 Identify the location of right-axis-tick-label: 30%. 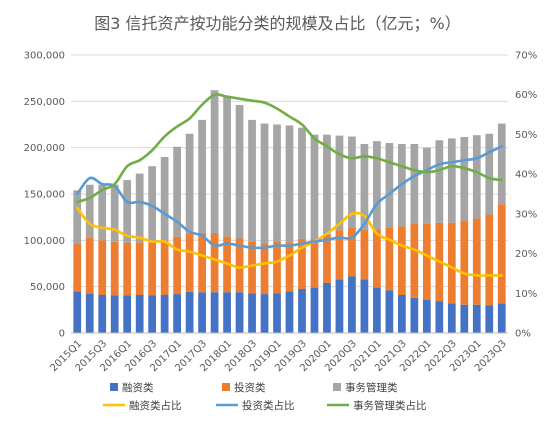
(526, 214).